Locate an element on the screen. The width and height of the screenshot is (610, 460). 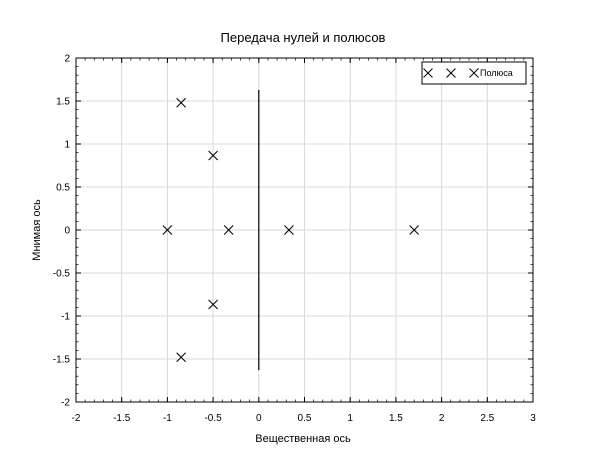
legend-markers is located at coordinates (451, 73).